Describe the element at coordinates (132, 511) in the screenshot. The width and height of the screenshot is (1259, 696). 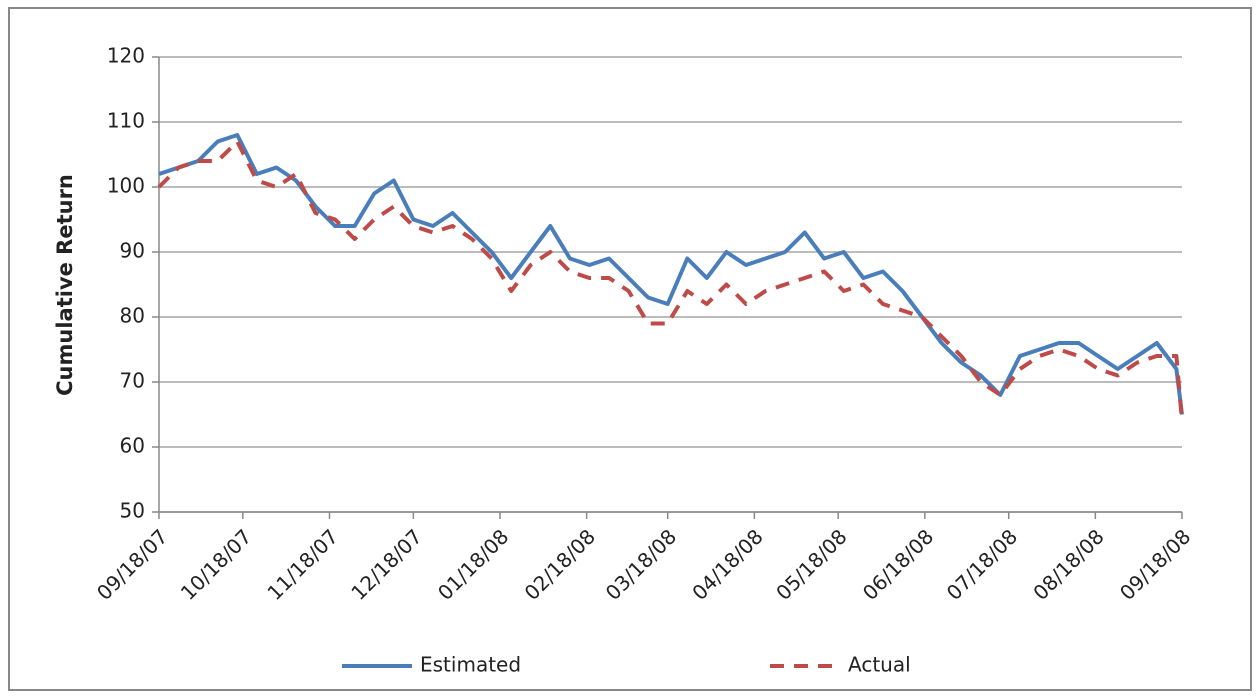
I see `y-tick-label: 50` at that location.